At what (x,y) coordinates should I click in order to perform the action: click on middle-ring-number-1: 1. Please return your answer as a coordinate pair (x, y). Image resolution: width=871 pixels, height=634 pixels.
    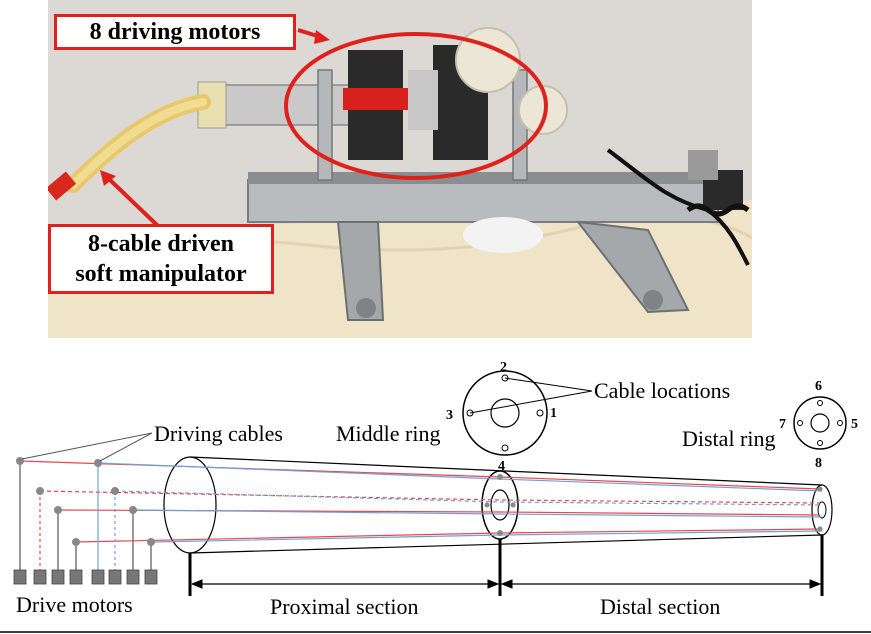
    Looking at the image, I should click on (553, 413).